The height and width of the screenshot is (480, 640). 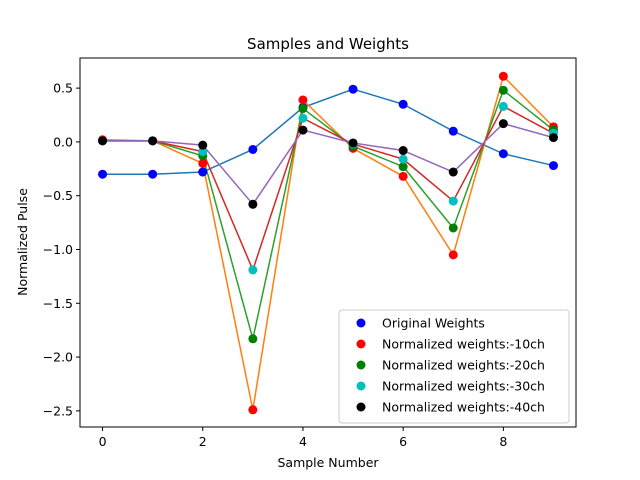 I want to click on y-tick-label: −2.5, so click(x=58, y=410).